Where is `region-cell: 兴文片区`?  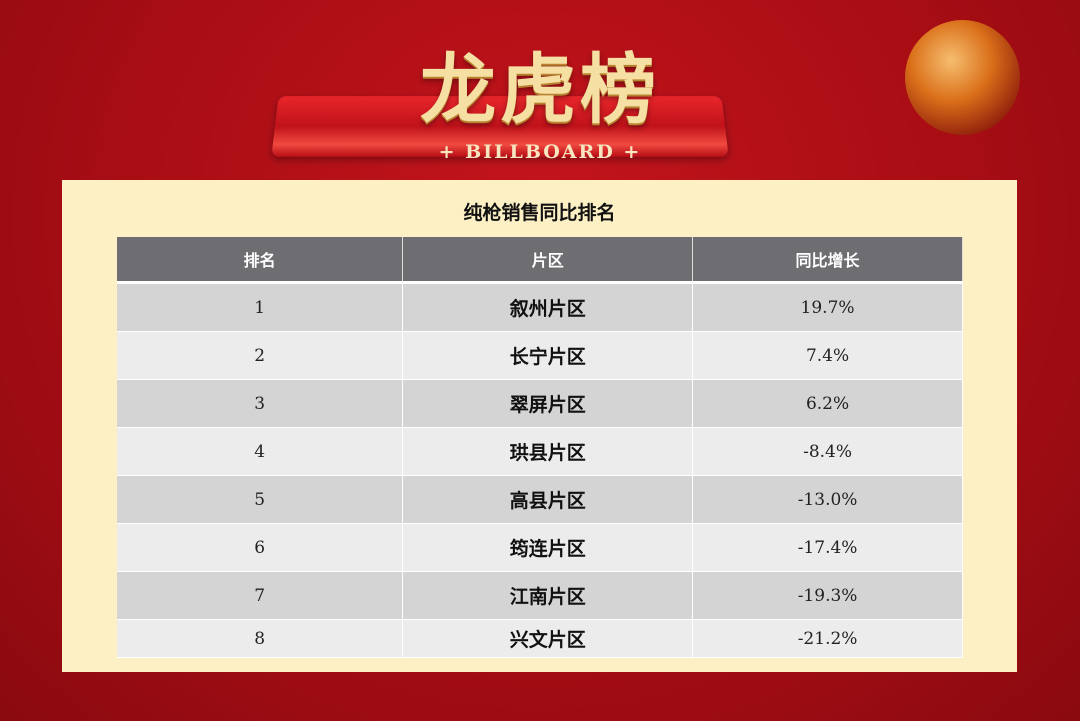 region-cell: 兴文片区 is located at coordinates (548, 638).